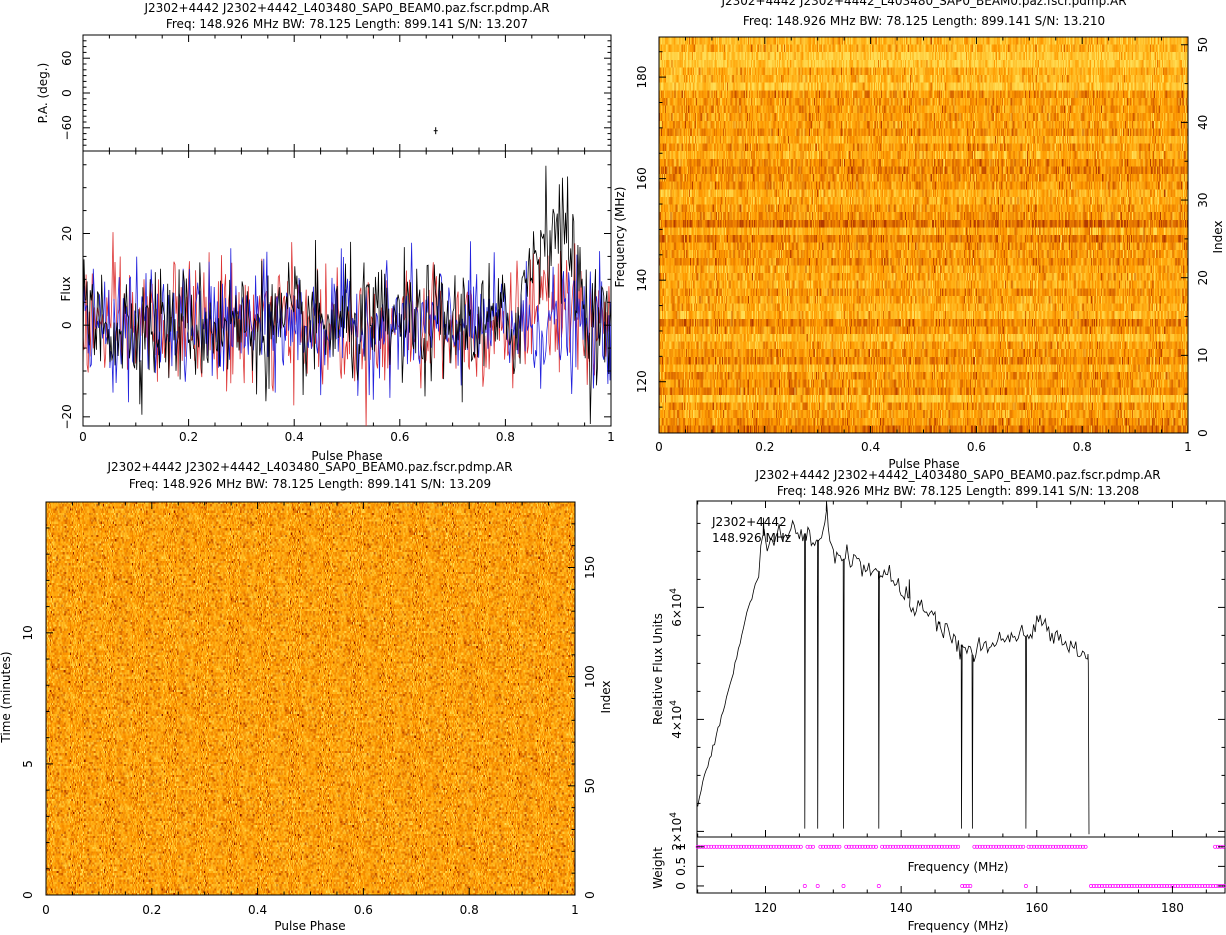 The width and height of the screenshot is (1226, 935). I want to click on frequency-annotation: 148.926 MHz, so click(751, 538).